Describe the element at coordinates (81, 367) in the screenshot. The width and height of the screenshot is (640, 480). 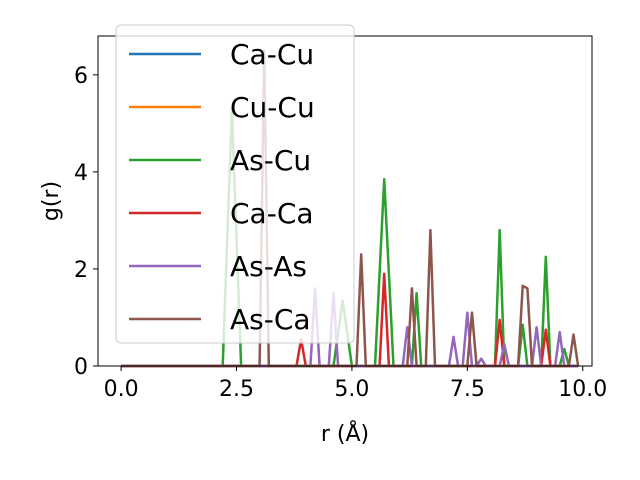
I see `y-tick-label: 0` at that location.